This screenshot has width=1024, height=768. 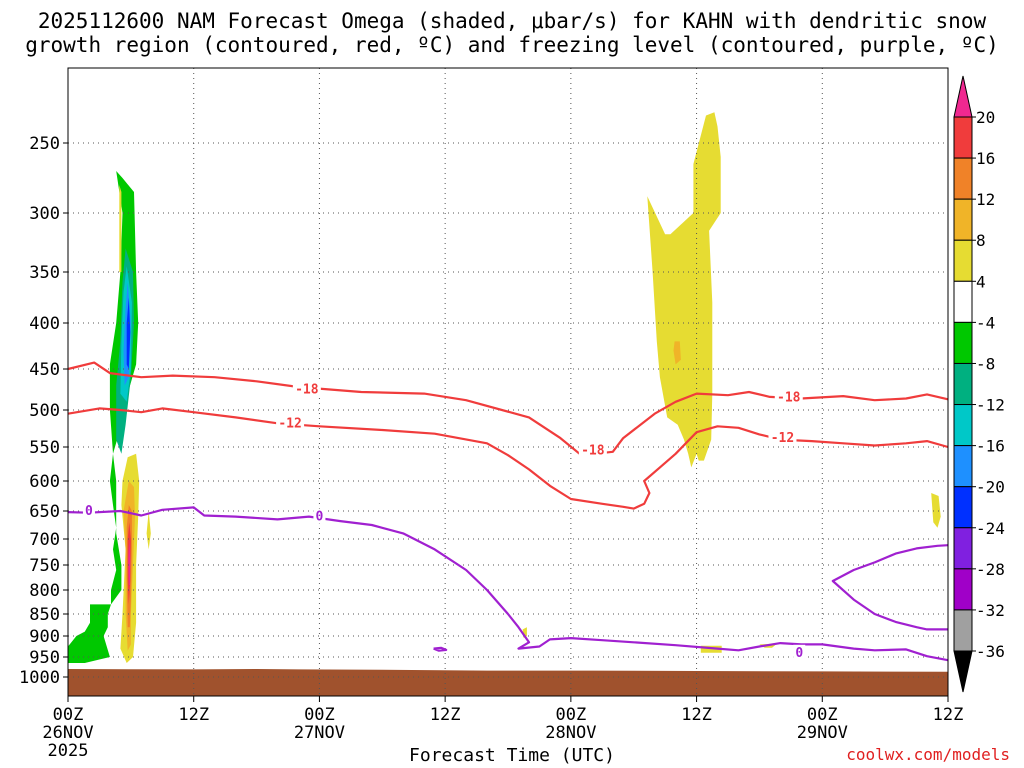 I want to click on y-tick-label-600: 600, so click(x=44, y=482).